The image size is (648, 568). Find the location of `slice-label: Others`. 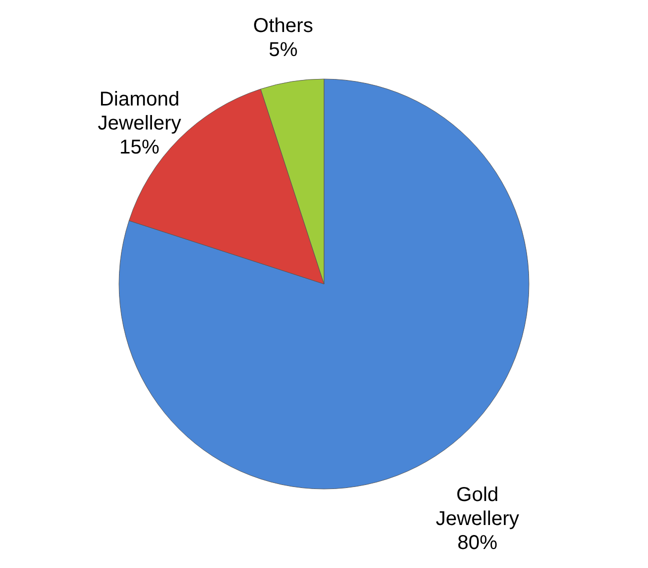

slice-label: Others is located at coordinates (283, 26).